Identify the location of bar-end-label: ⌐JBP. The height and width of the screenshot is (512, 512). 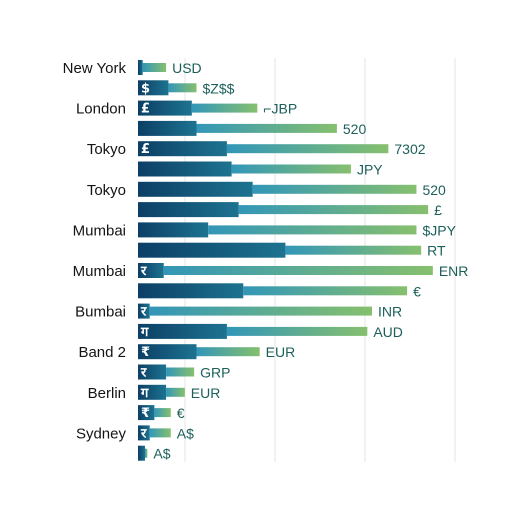
(280, 109).